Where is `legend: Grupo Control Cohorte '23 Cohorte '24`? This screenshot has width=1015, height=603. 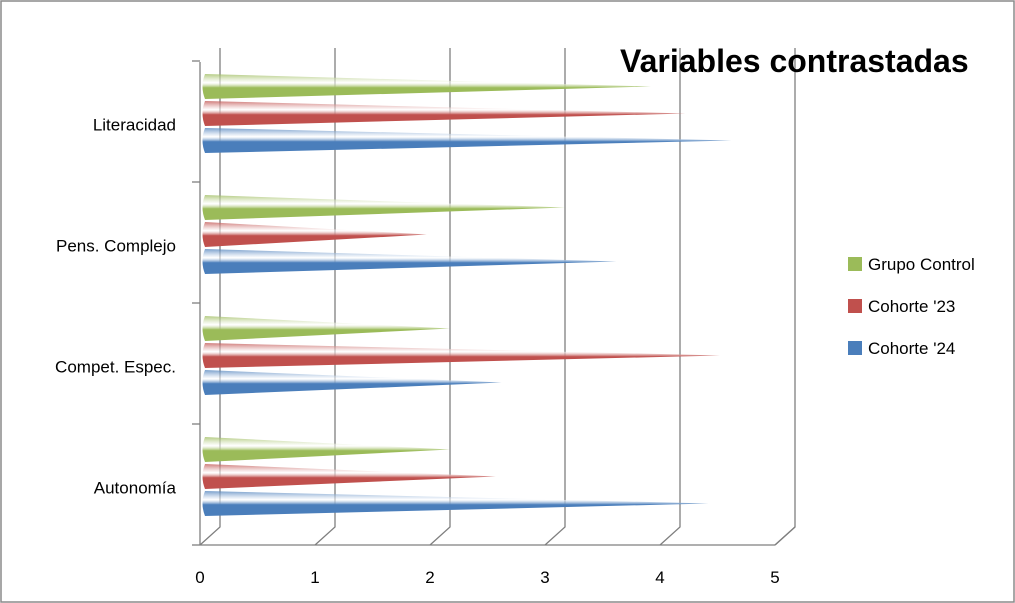 legend: Grupo Control Cohorte '23 Cohorte '24 is located at coordinates (911, 306).